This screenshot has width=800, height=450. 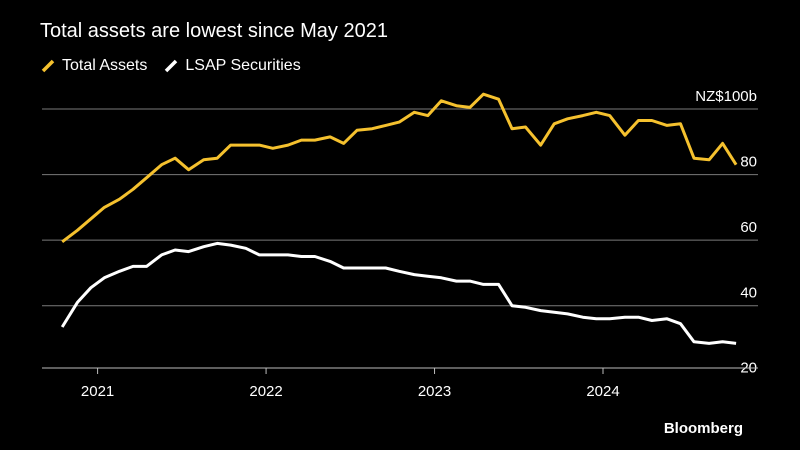 I want to click on source-label: Bloomberg, so click(x=703, y=428).